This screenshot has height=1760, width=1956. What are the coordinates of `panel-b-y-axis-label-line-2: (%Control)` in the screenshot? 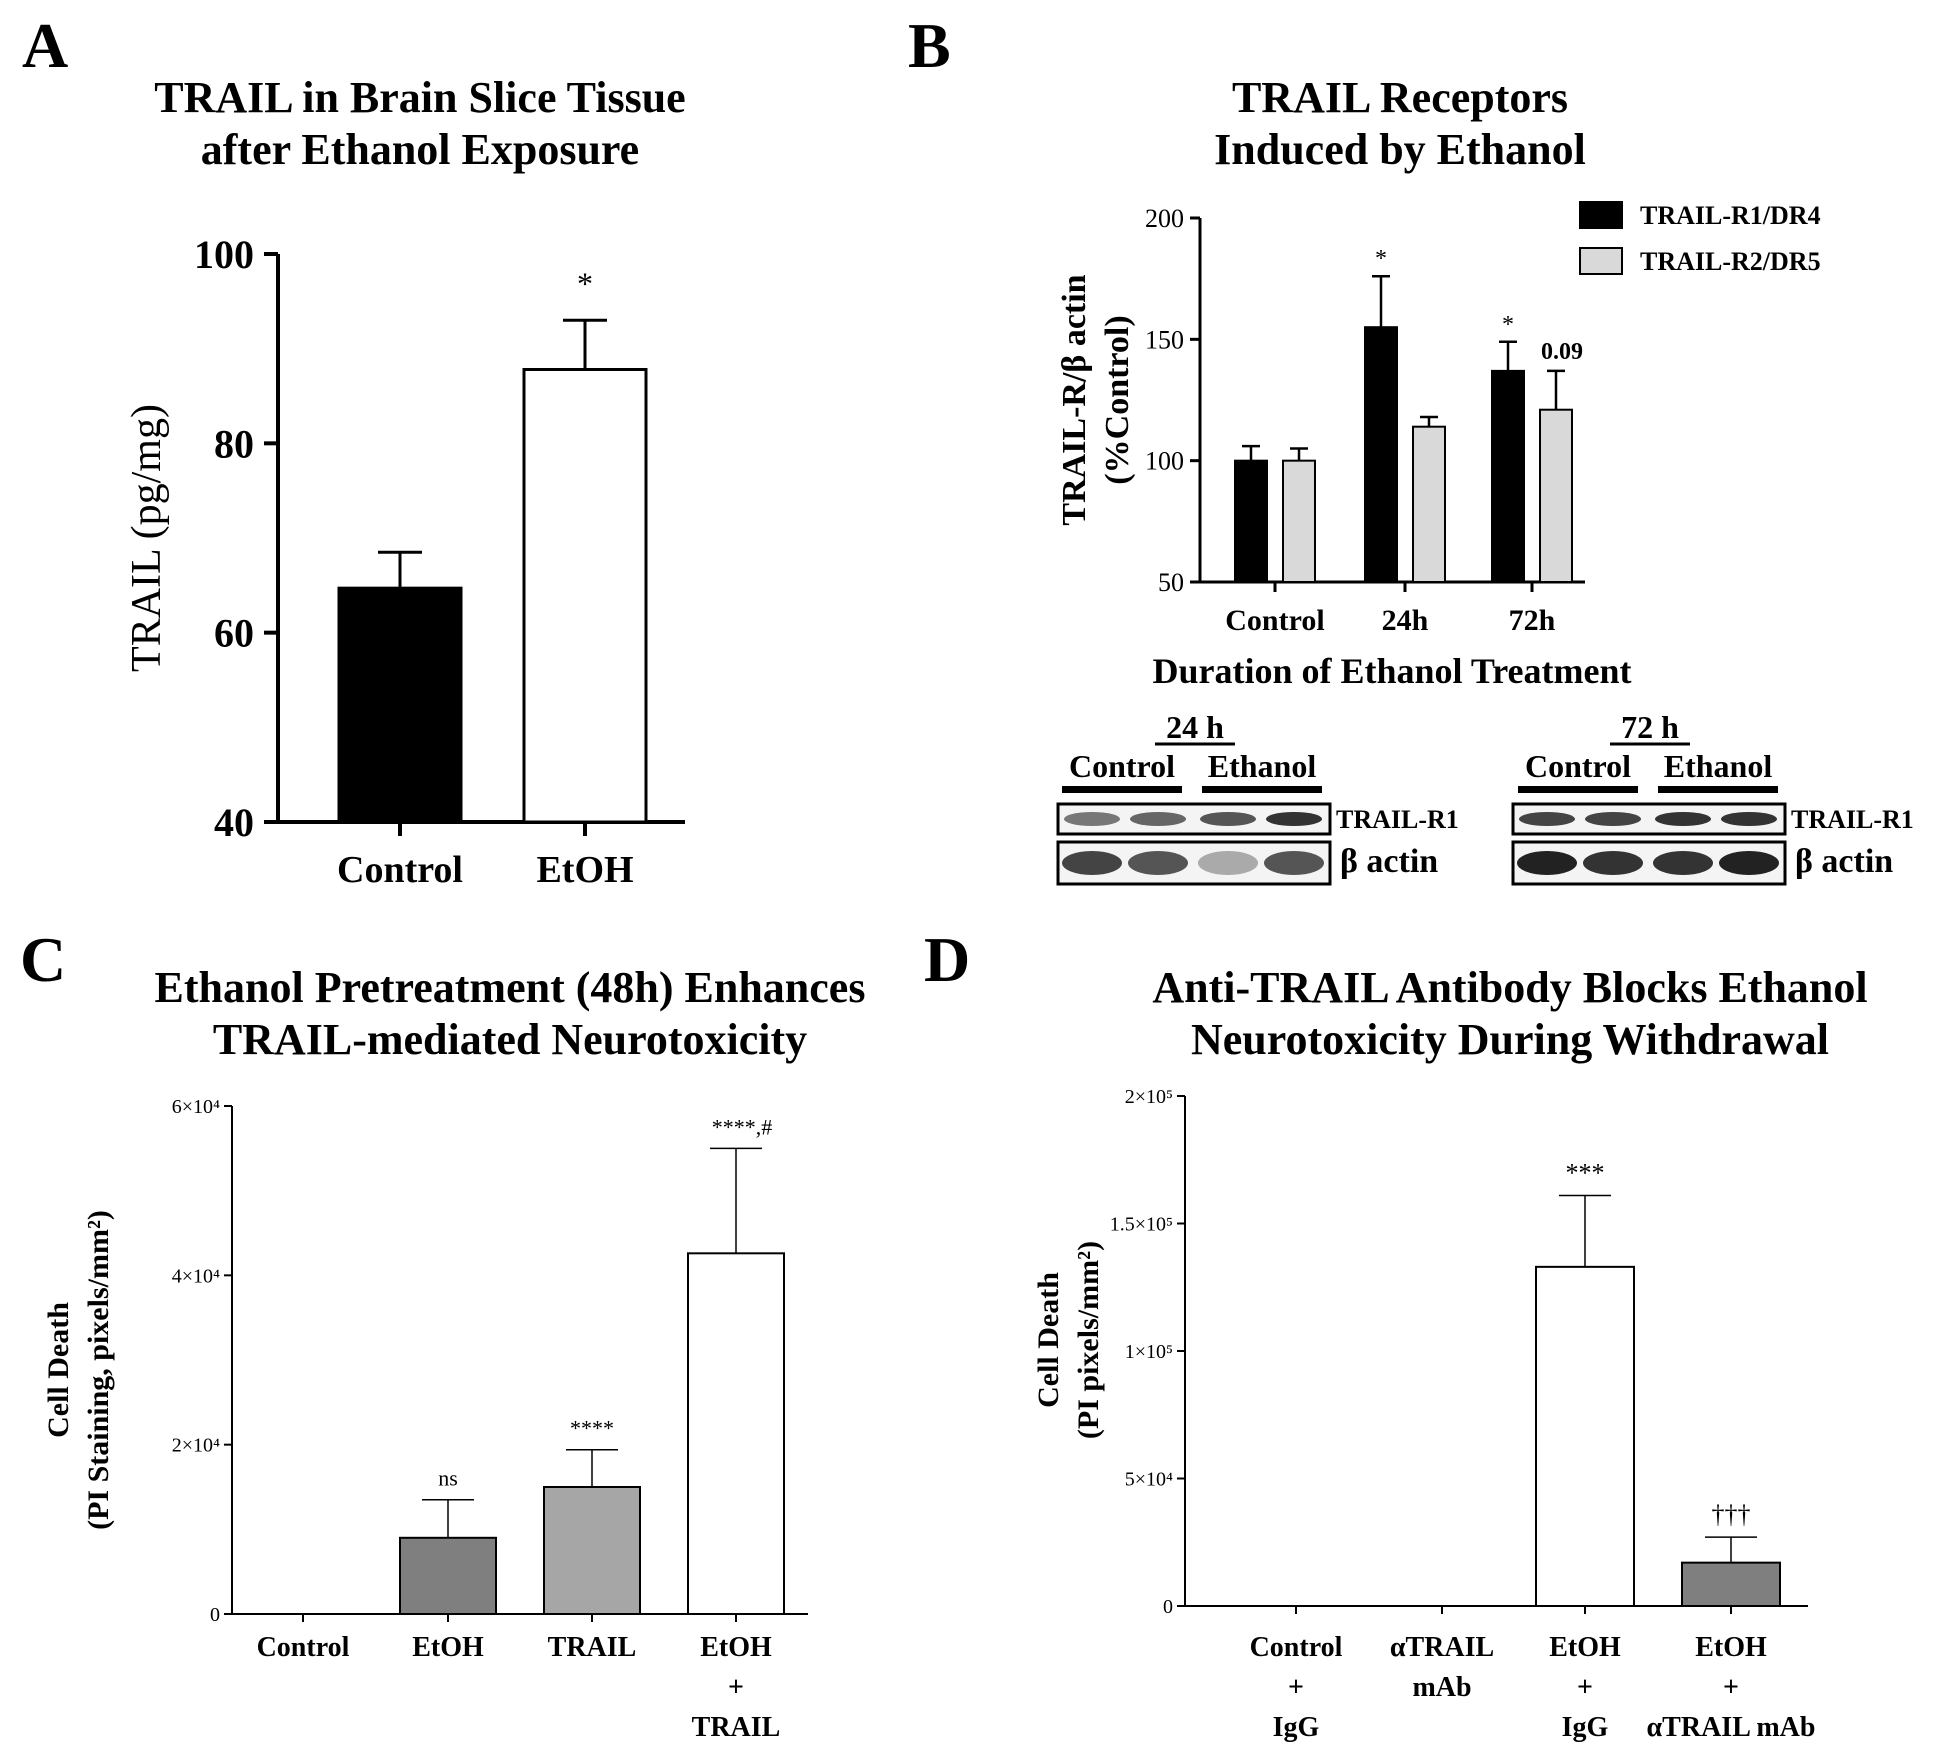 It's located at (1117, 399).